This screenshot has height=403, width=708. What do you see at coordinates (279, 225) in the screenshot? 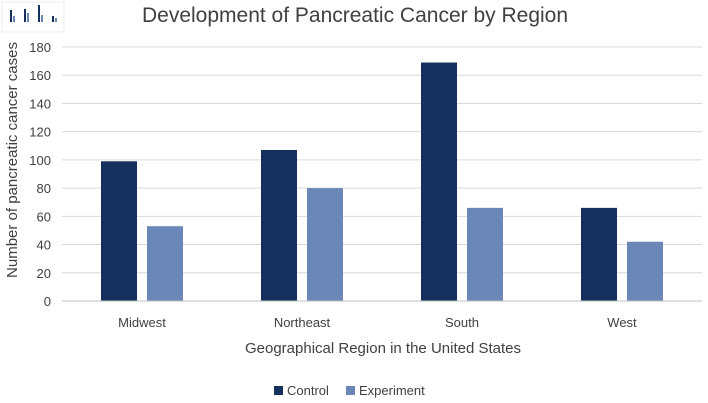
I see `bar-control-northeast` at bounding box center [279, 225].